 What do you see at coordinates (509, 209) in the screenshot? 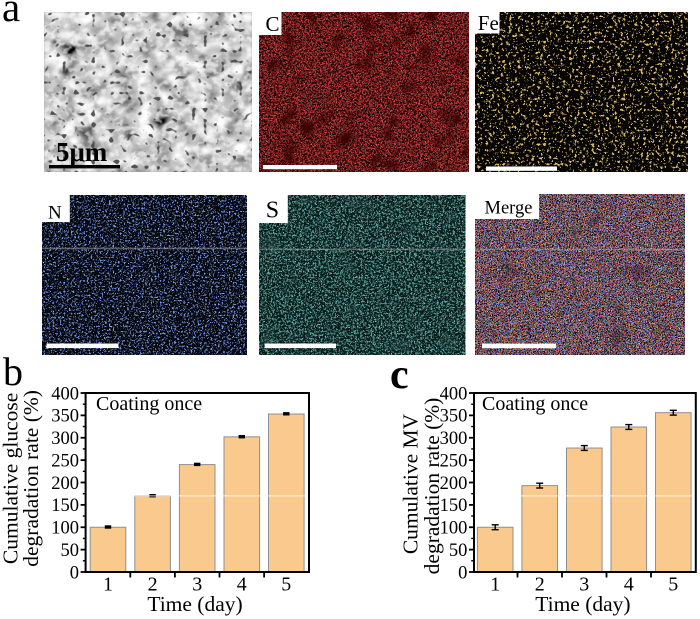
I see `svg-text: Merge` at bounding box center [509, 209].